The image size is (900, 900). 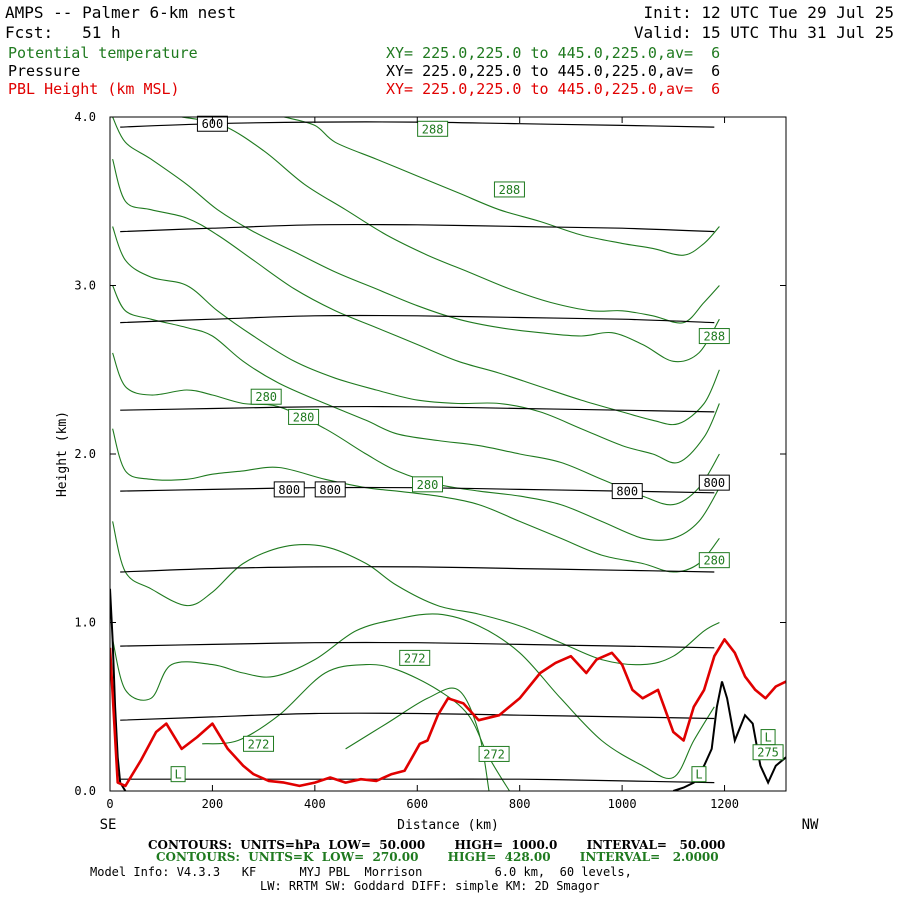 What do you see at coordinates (109, 804) in the screenshot?
I see `x-tick-label-0: 0` at bounding box center [109, 804].